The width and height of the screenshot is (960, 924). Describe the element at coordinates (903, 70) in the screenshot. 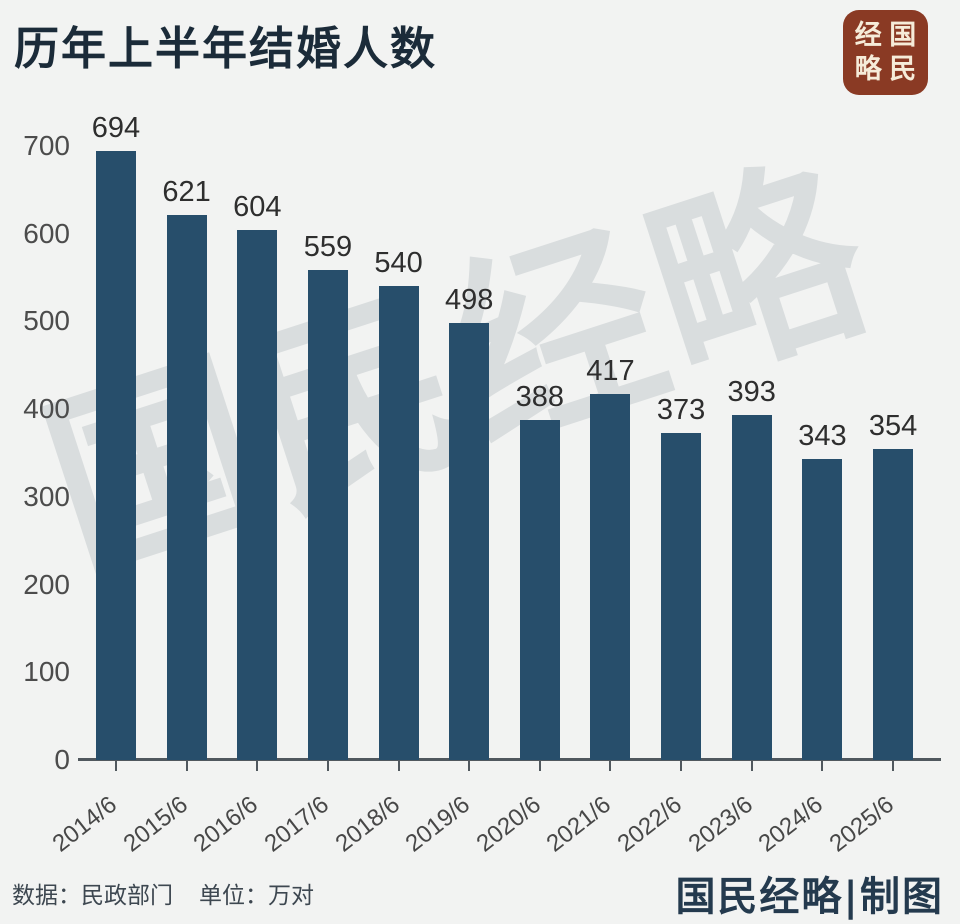

I see `logo-char: 民` at that location.